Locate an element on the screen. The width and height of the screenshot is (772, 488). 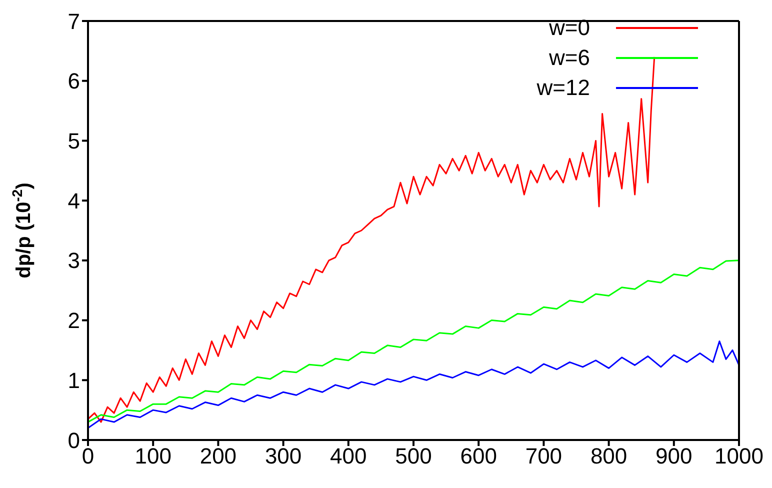
y-tick-label: 5 is located at coordinates (74, 141).